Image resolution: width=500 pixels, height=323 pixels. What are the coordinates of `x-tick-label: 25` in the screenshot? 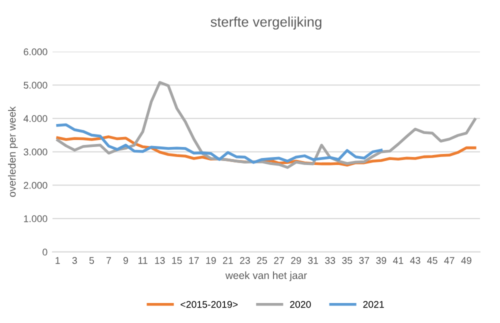 It's located at (262, 260).